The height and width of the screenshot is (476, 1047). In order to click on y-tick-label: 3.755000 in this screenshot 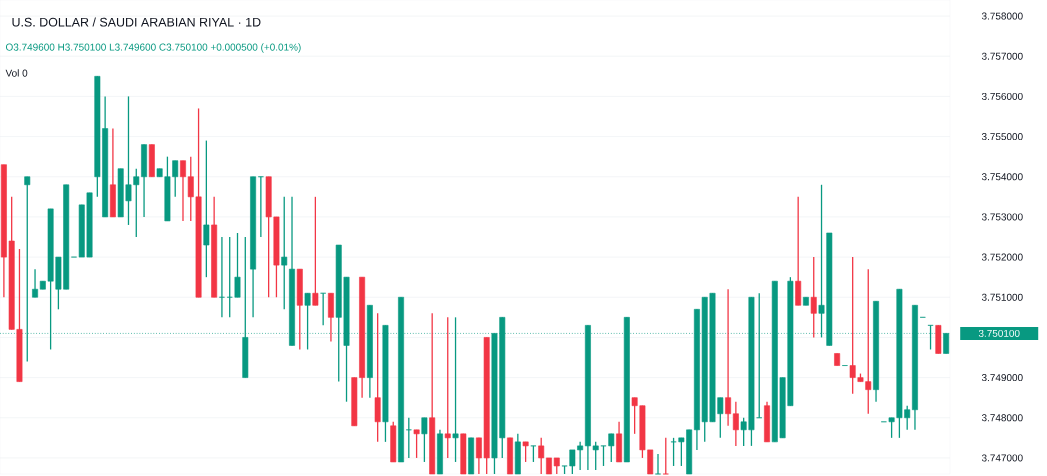, I will do `click(1002, 137)`.